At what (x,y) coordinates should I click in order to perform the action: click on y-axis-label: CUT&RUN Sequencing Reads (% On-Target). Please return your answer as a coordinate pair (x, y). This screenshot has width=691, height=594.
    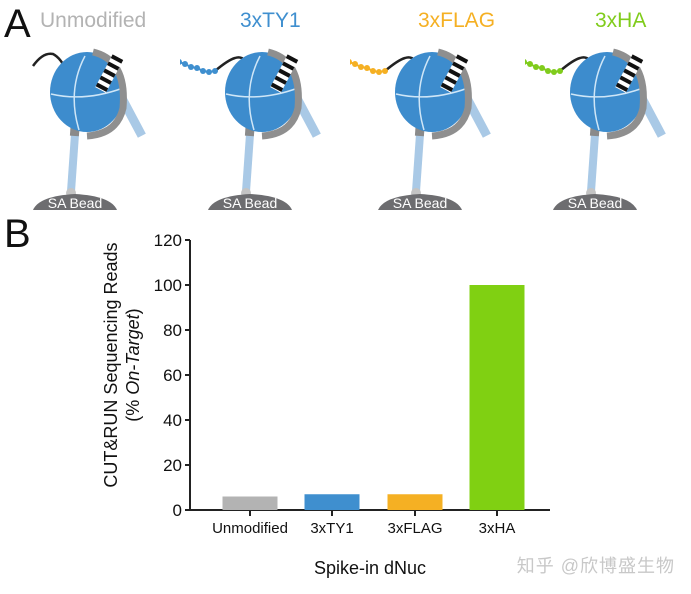
    Looking at the image, I should click on (122, 365).